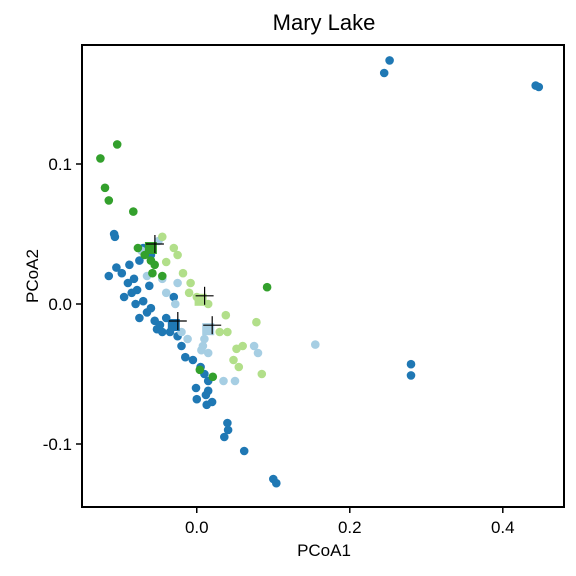 The height and width of the screenshot is (576, 576). I want to click on x-axis-title: PCoA1, so click(324, 550).